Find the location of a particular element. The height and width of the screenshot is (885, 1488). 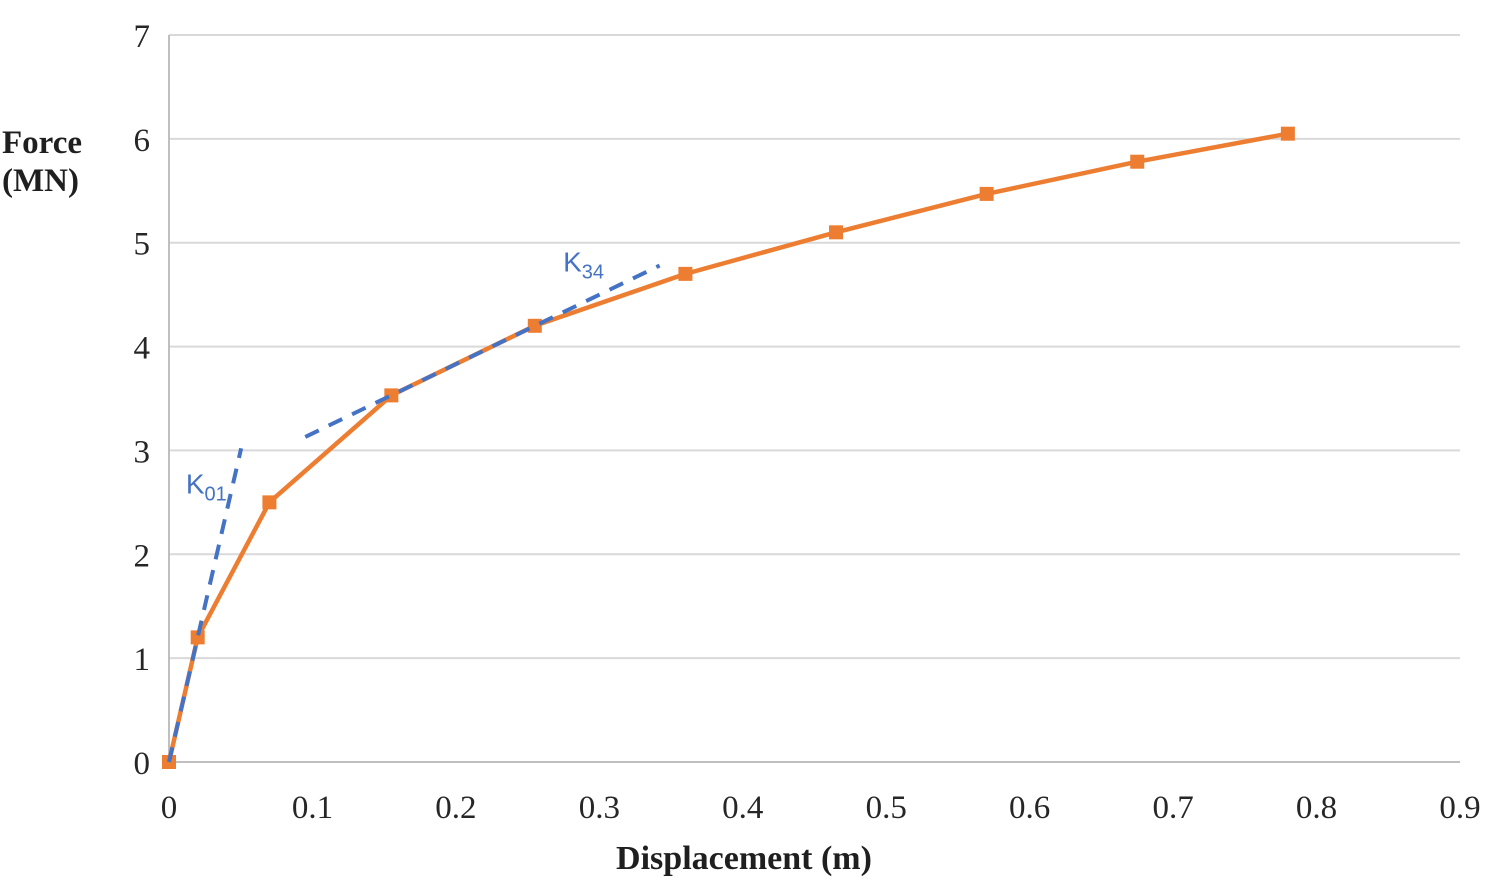

x-tick-label-0.1: 0.1 is located at coordinates (312, 808).